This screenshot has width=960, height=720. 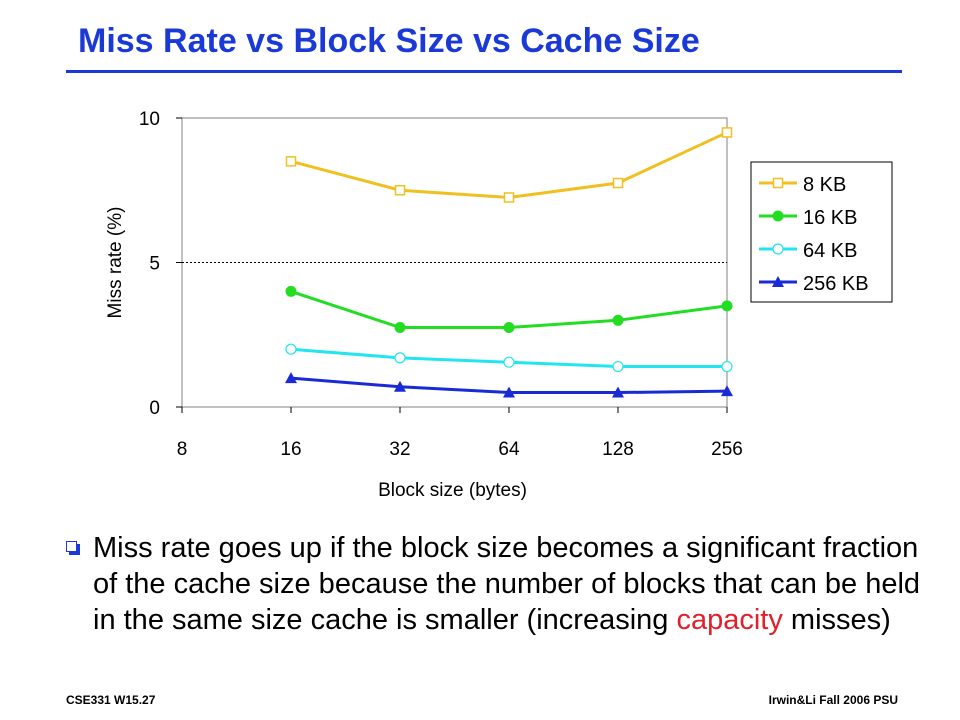 I want to click on x-tick-label-64: 64, so click(x=509, y=449).